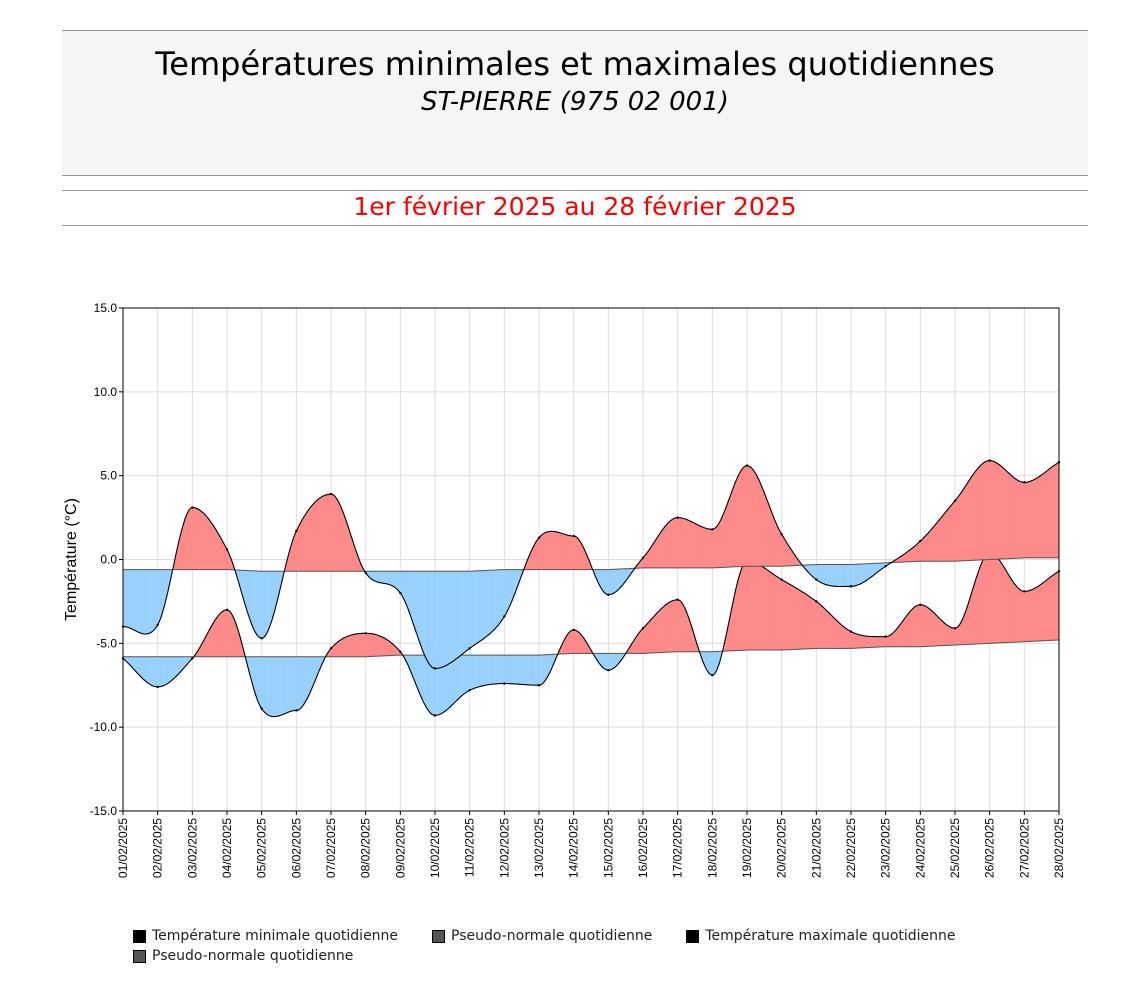 The height and width of the screenshot is (987, 1145). What do you see at coordinates (108, 560) in the screenshot?
I see `y-tick-label-3: 0.0` at bounding box center [108, 560].